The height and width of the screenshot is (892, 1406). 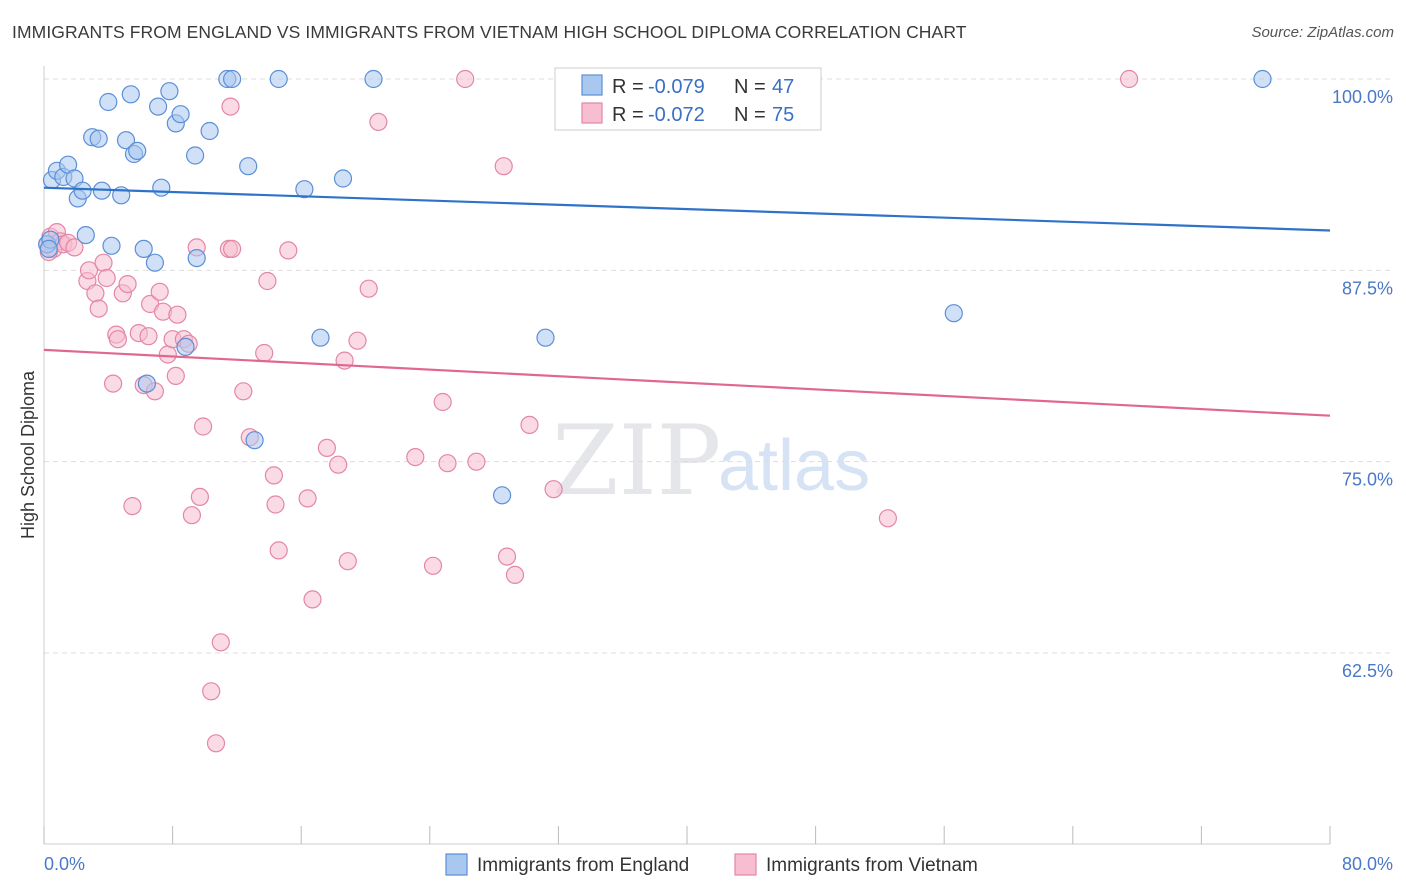 What do you see at coordinates (783, 115) in the screenshot?
I see `stats-n-value-vietnam: 75` at bounding box center [783, 115].